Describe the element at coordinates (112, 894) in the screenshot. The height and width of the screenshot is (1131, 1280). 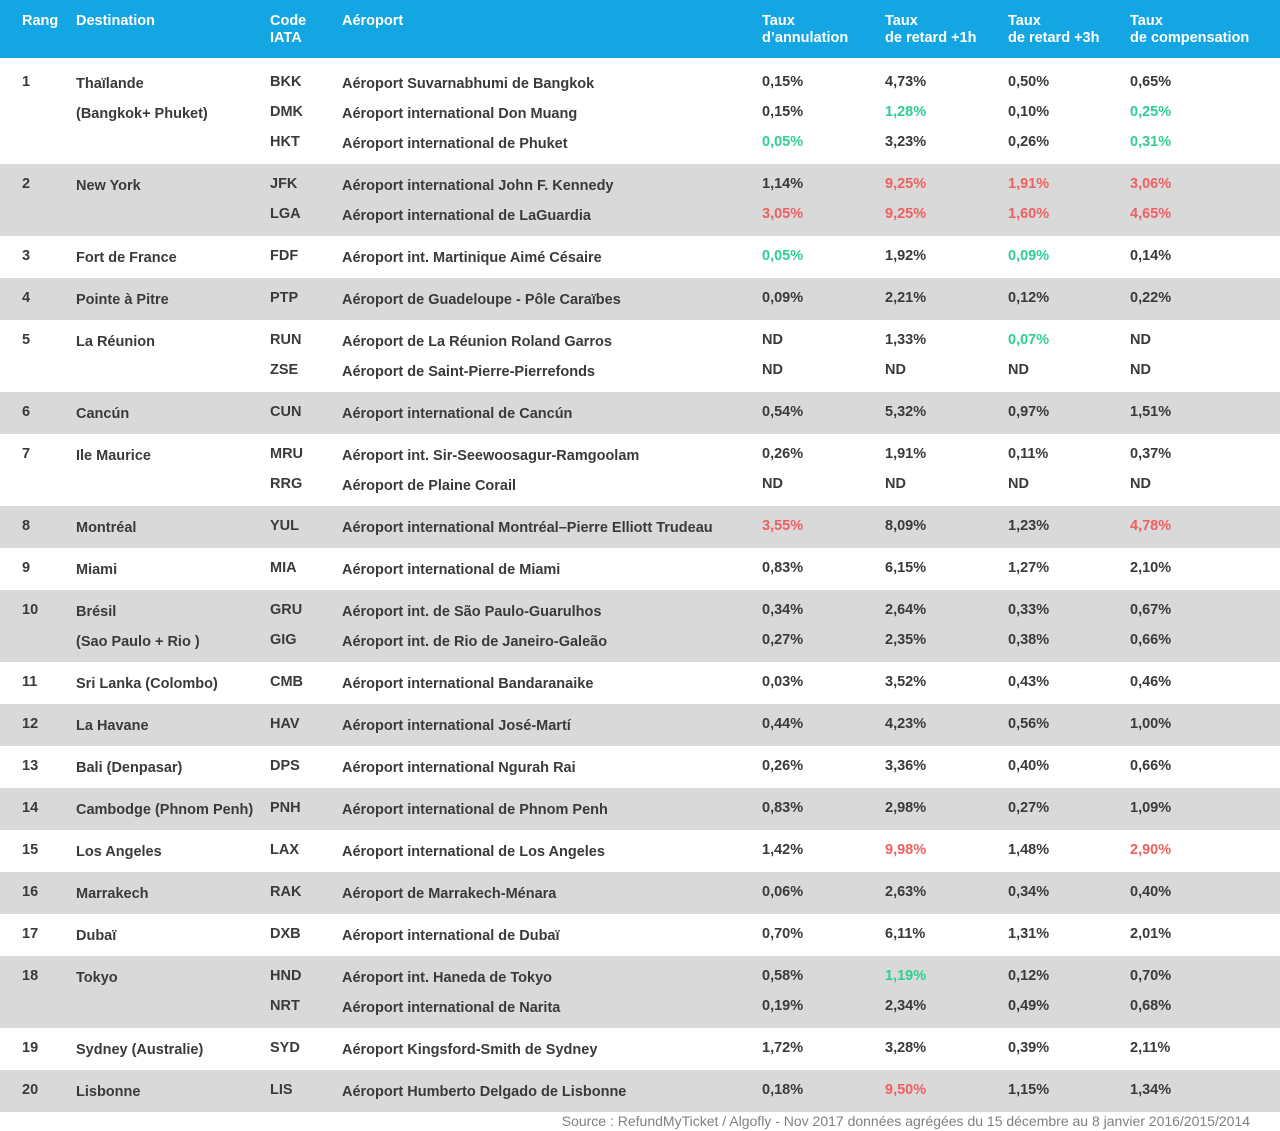
I see `destination-cell: Marrakech` at that location.